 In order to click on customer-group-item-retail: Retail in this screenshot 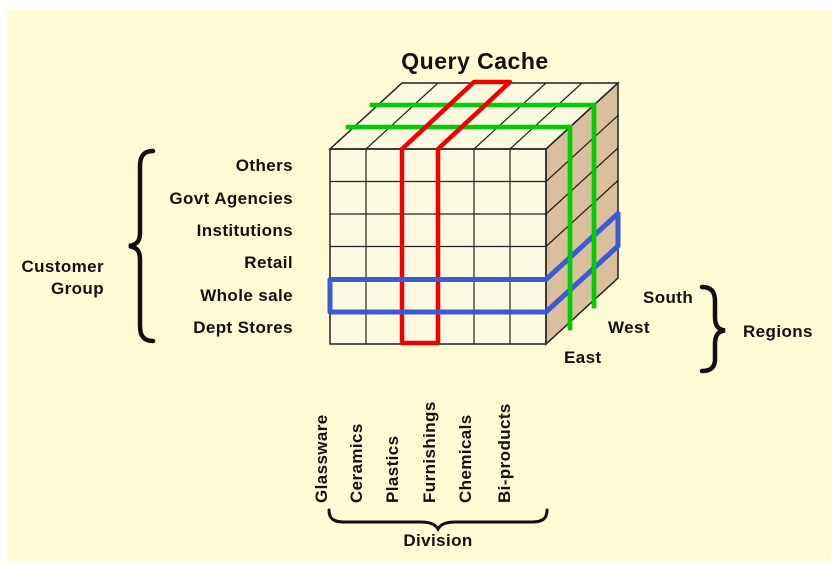, I will do `click(268, 262)`.